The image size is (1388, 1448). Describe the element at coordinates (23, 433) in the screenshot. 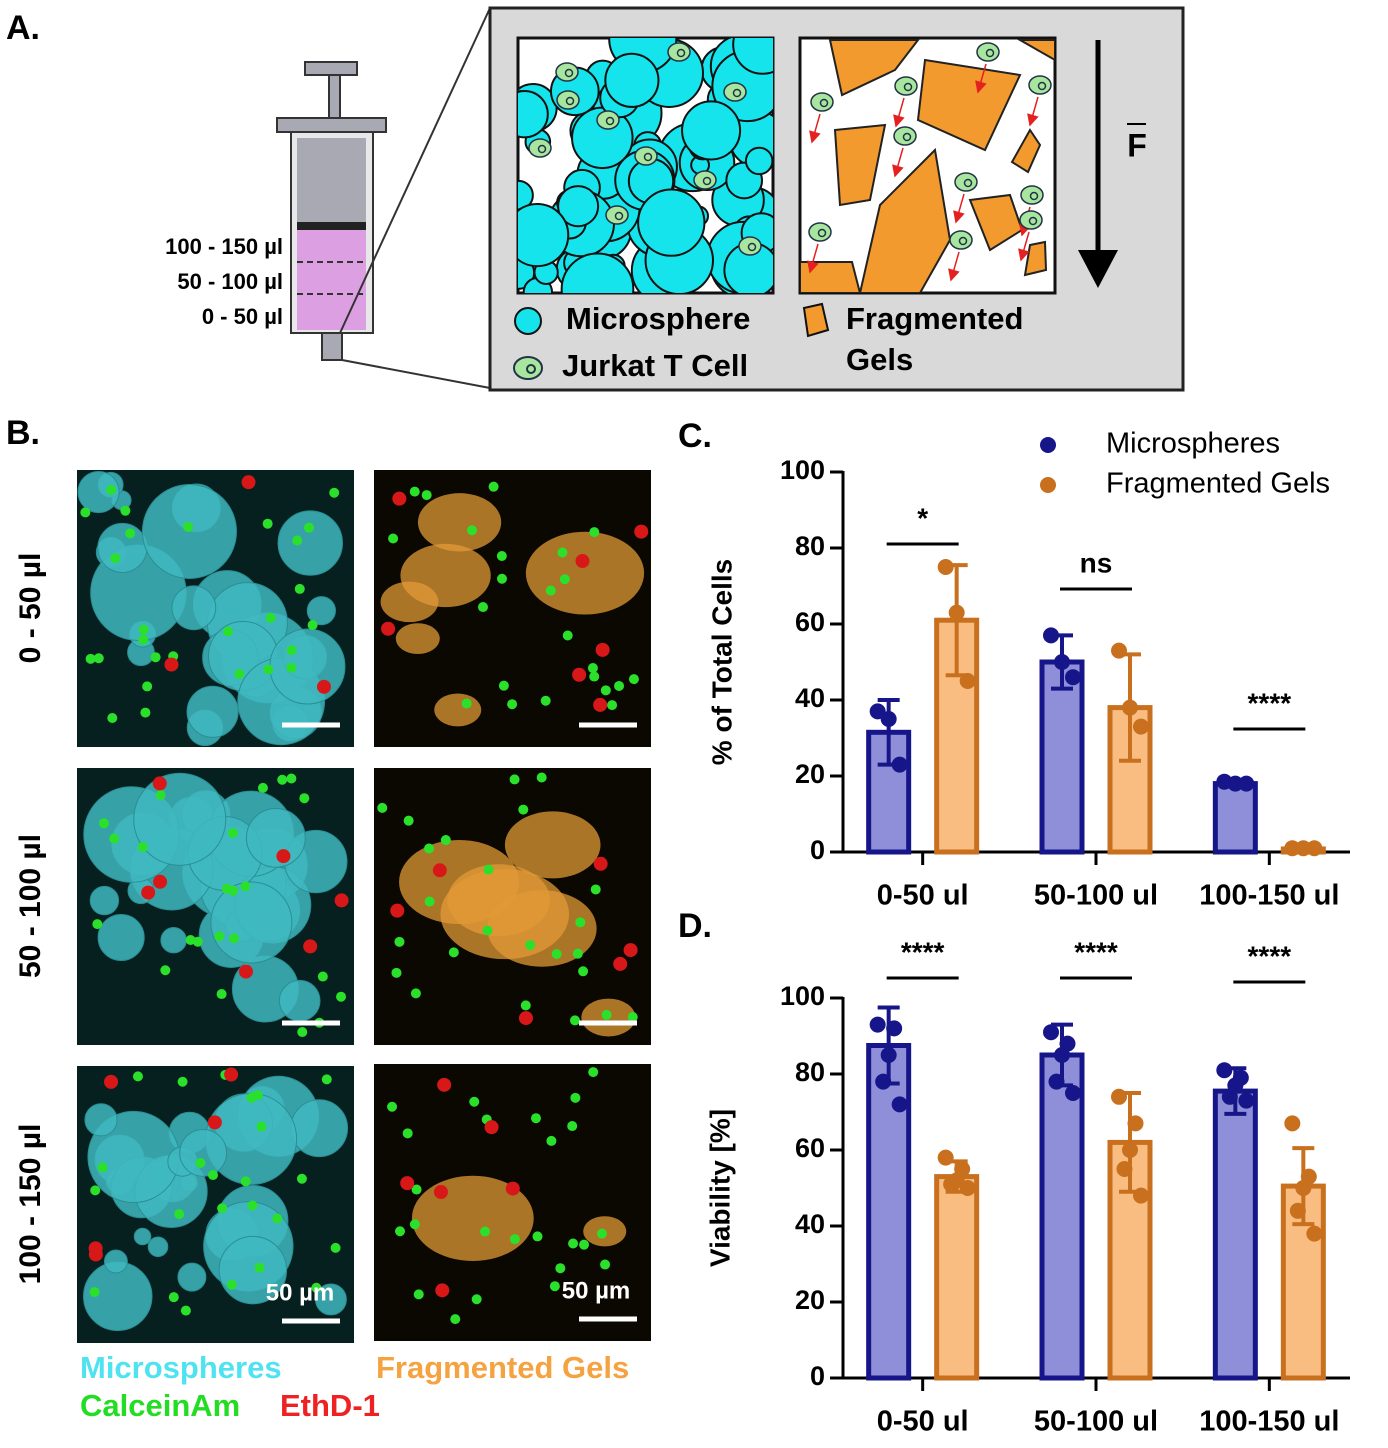

I see `panel-label: B.` at that location.